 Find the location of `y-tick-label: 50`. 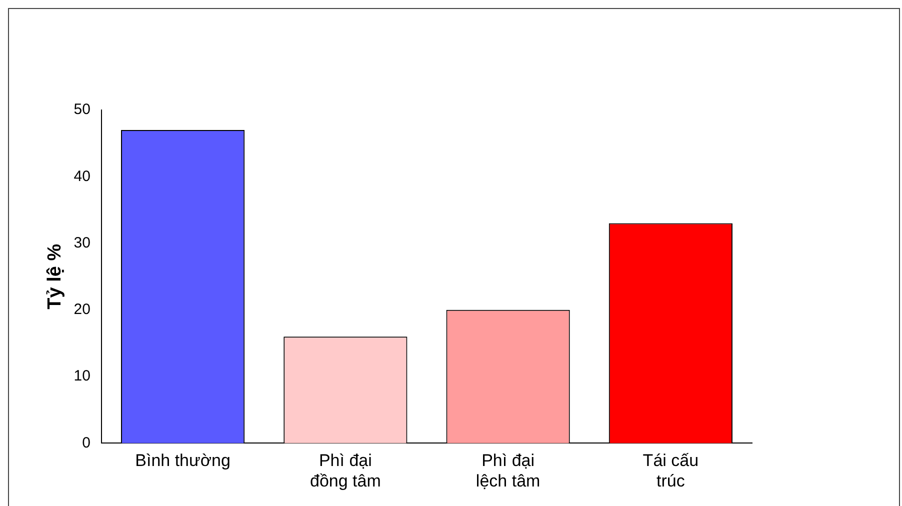

y-tick-label: 50 is located at coordinates (82, 109).